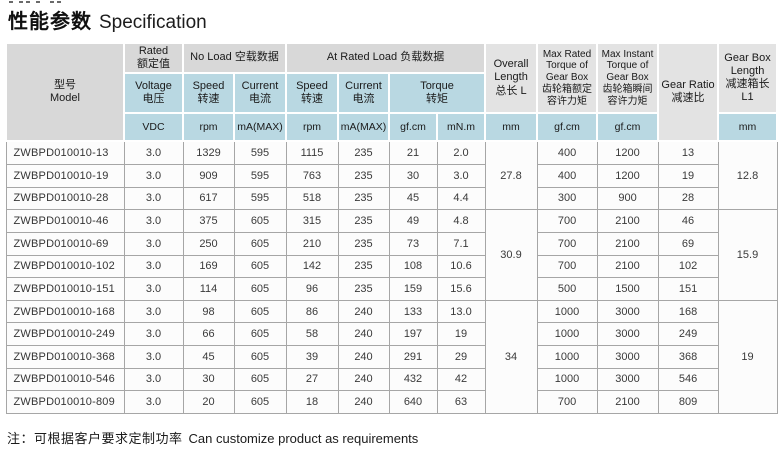 This screenshot has width=780, height=458. Describe the element at coordinates (312, 243) in the screenshot. I see `cell-rated-speed: 210` at that location.